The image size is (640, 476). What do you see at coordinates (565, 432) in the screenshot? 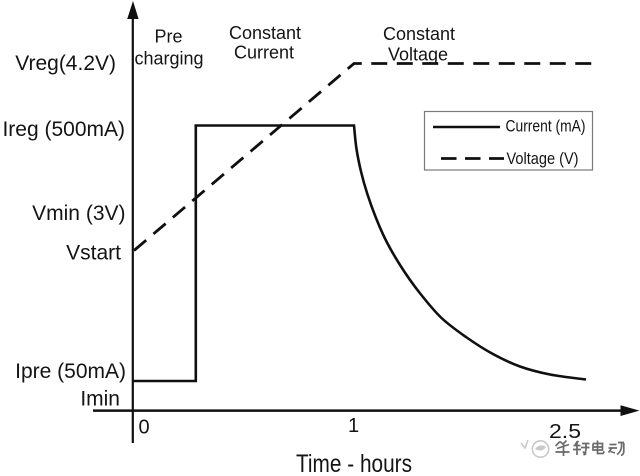
I see `svg-text: 2.5` at bounding box center [565, 432].